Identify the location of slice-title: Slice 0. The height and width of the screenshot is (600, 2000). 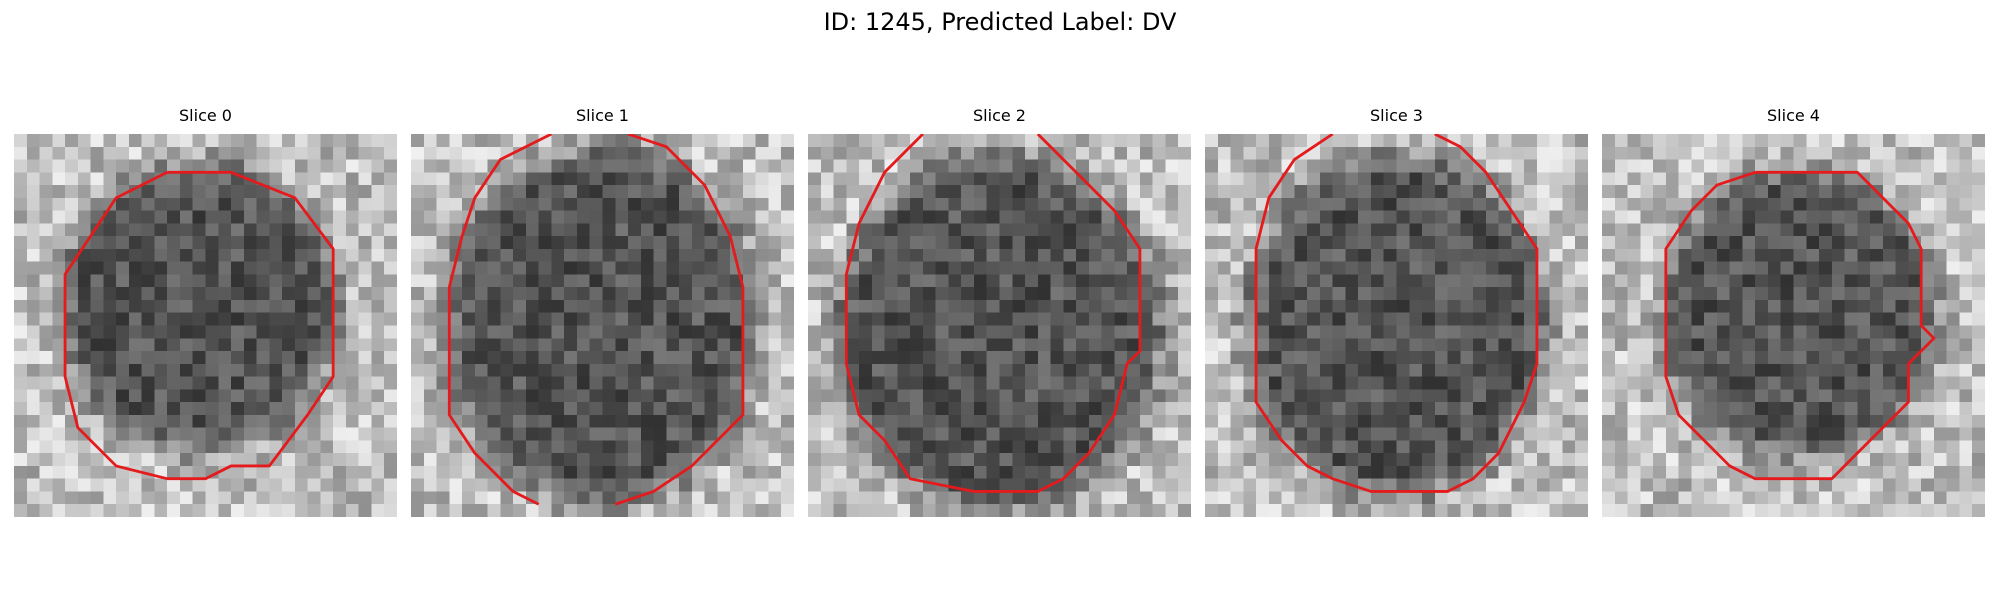
(205, 115).